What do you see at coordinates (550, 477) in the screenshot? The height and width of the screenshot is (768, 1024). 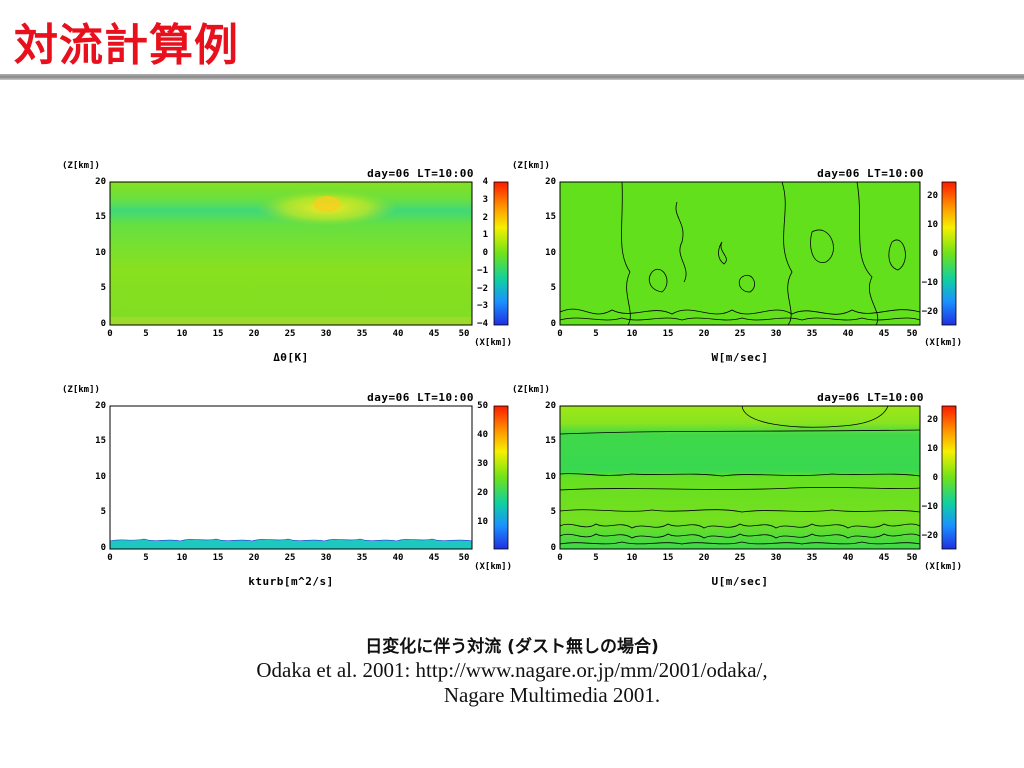 I see `u-y-tick: 10` at bounding box center [550, 477].